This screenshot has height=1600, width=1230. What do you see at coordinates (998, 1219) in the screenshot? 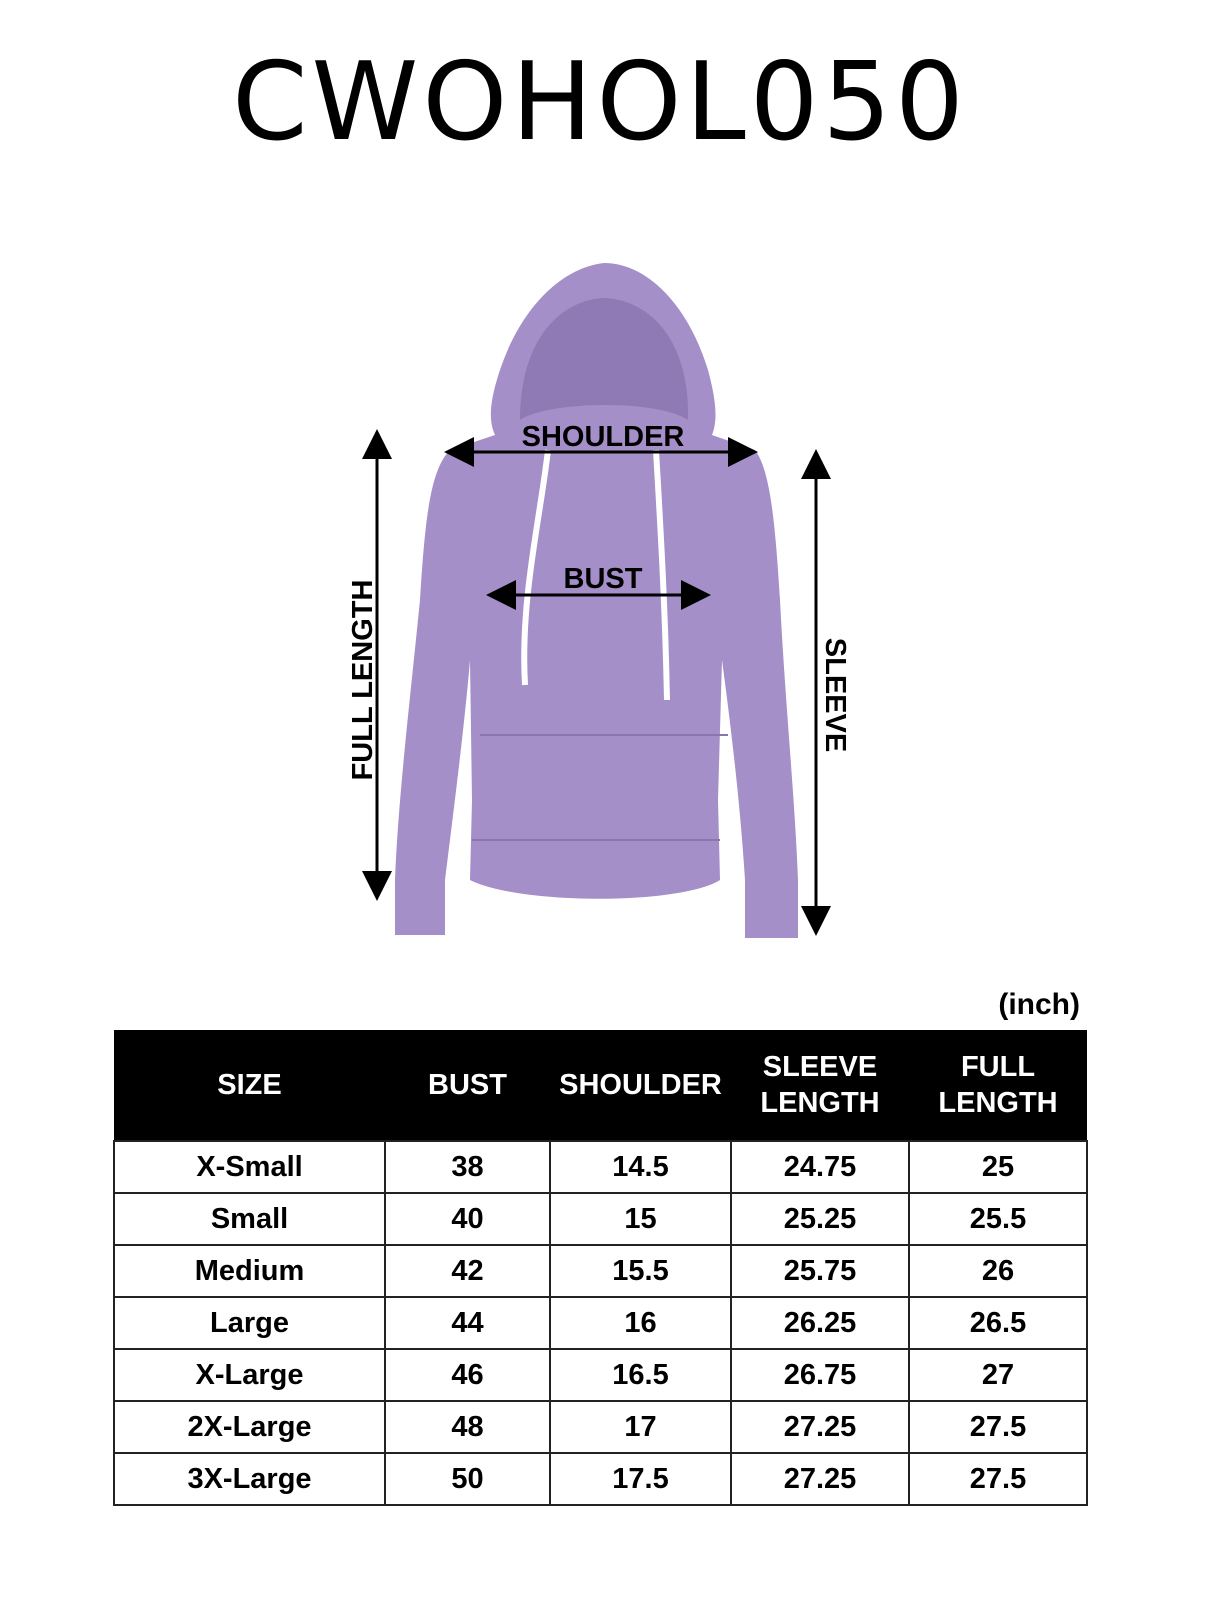
I see `cell-full-length: 25.5` at bounding box center [998, 1219].